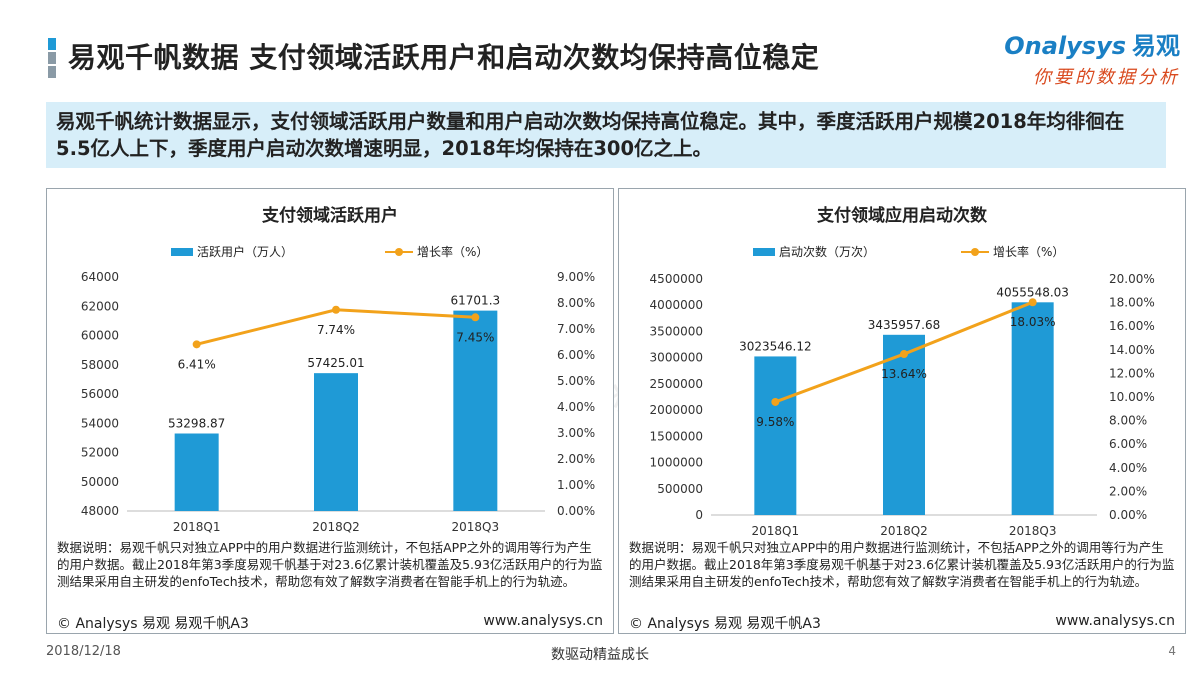 The width and height of the screenshot is (1200, 675). What do you see at coordinates (576, 485) in the screenshot?
I see `y-axis-right-tick-label: 1.00%` at bounding box center [576, 485].